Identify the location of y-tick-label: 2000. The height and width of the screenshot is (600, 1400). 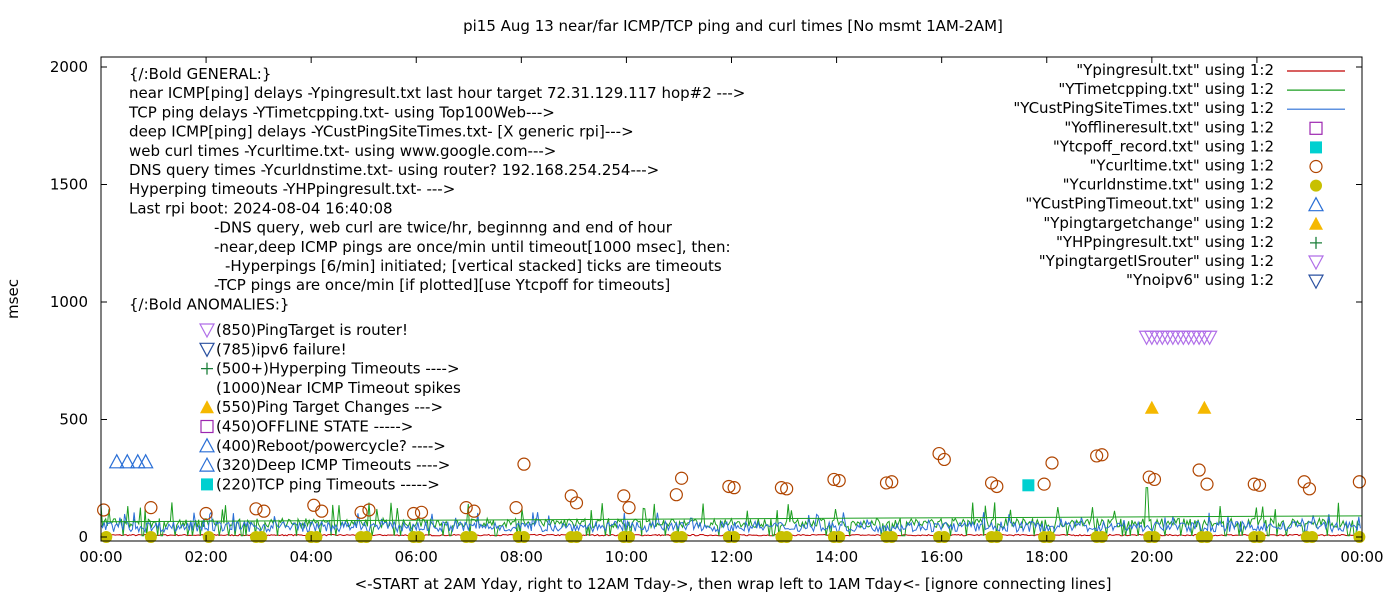
(69, 67).